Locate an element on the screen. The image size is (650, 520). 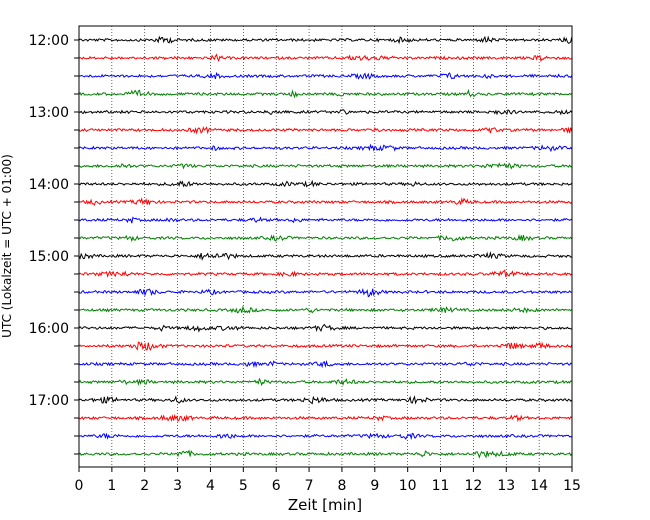
y-tick-label-1300: 13:00 is located at coordinates (49, 113).